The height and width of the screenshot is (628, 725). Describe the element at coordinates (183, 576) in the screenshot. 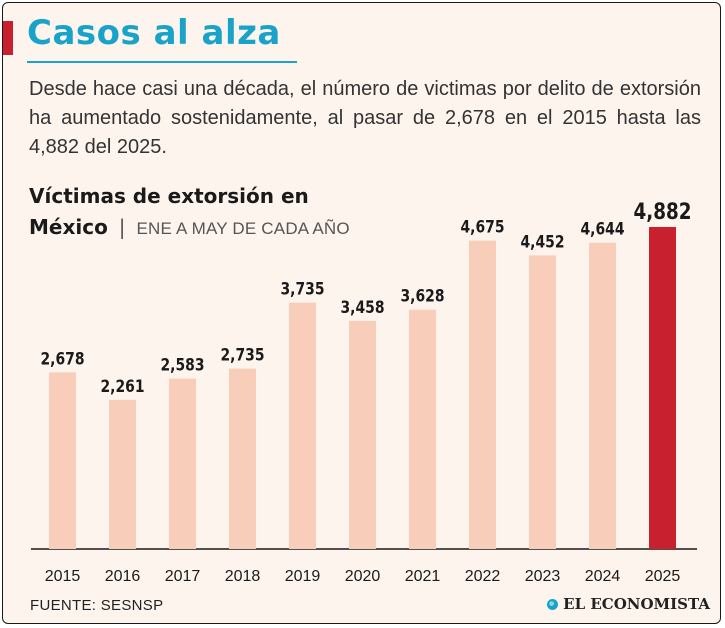

I see `x-tick-2017: 2017` at that location.